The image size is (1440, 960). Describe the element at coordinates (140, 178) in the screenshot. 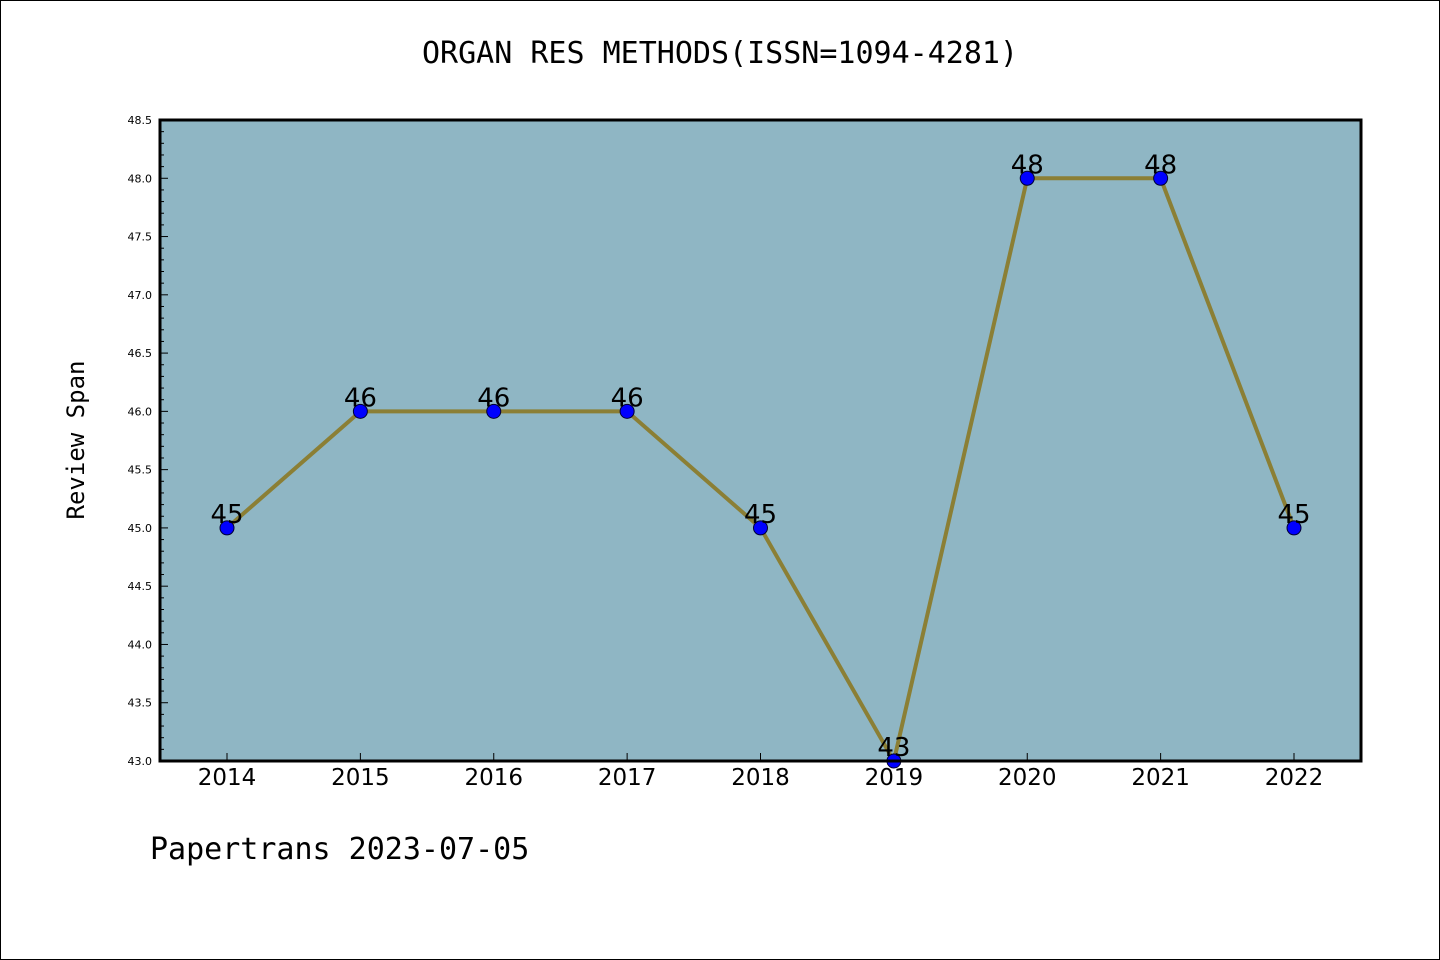

I see `y-tick-label: 48.0` at that location.